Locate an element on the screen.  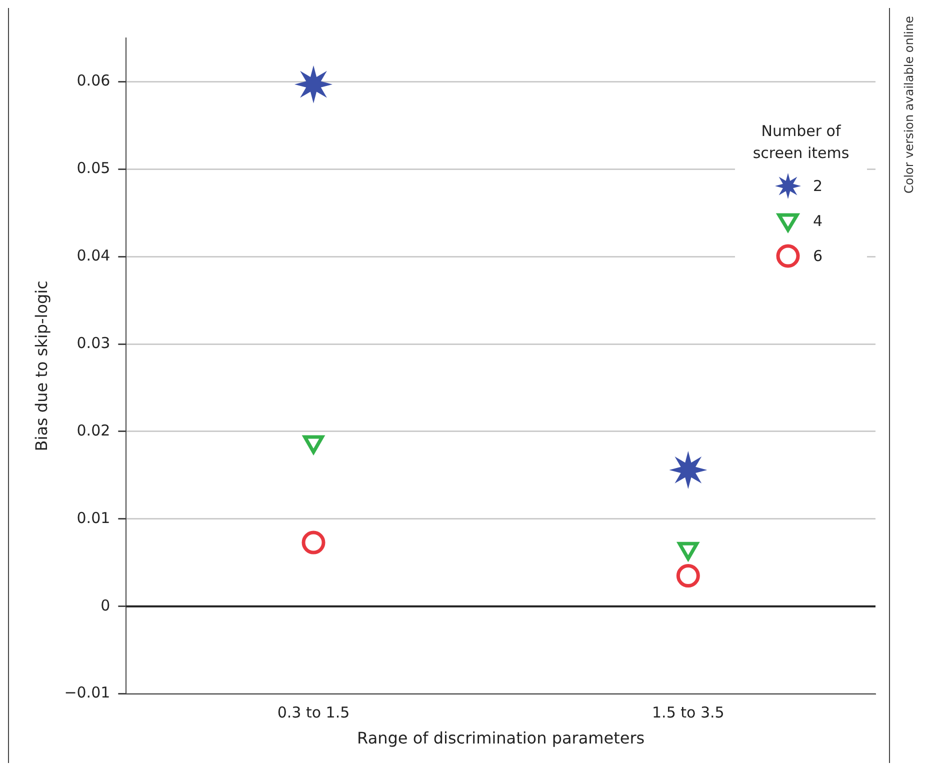
y-tick-label: −0.01 is located at coordinates (87, 693).